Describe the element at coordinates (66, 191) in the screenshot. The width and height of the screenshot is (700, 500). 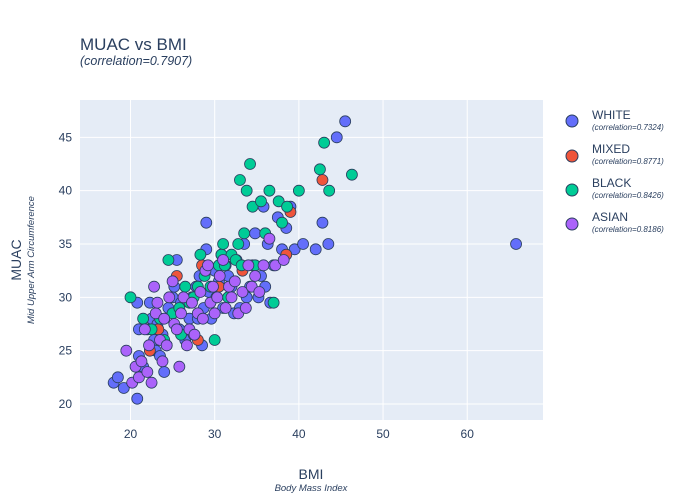
I see `y-tick-label: 40` at that location.